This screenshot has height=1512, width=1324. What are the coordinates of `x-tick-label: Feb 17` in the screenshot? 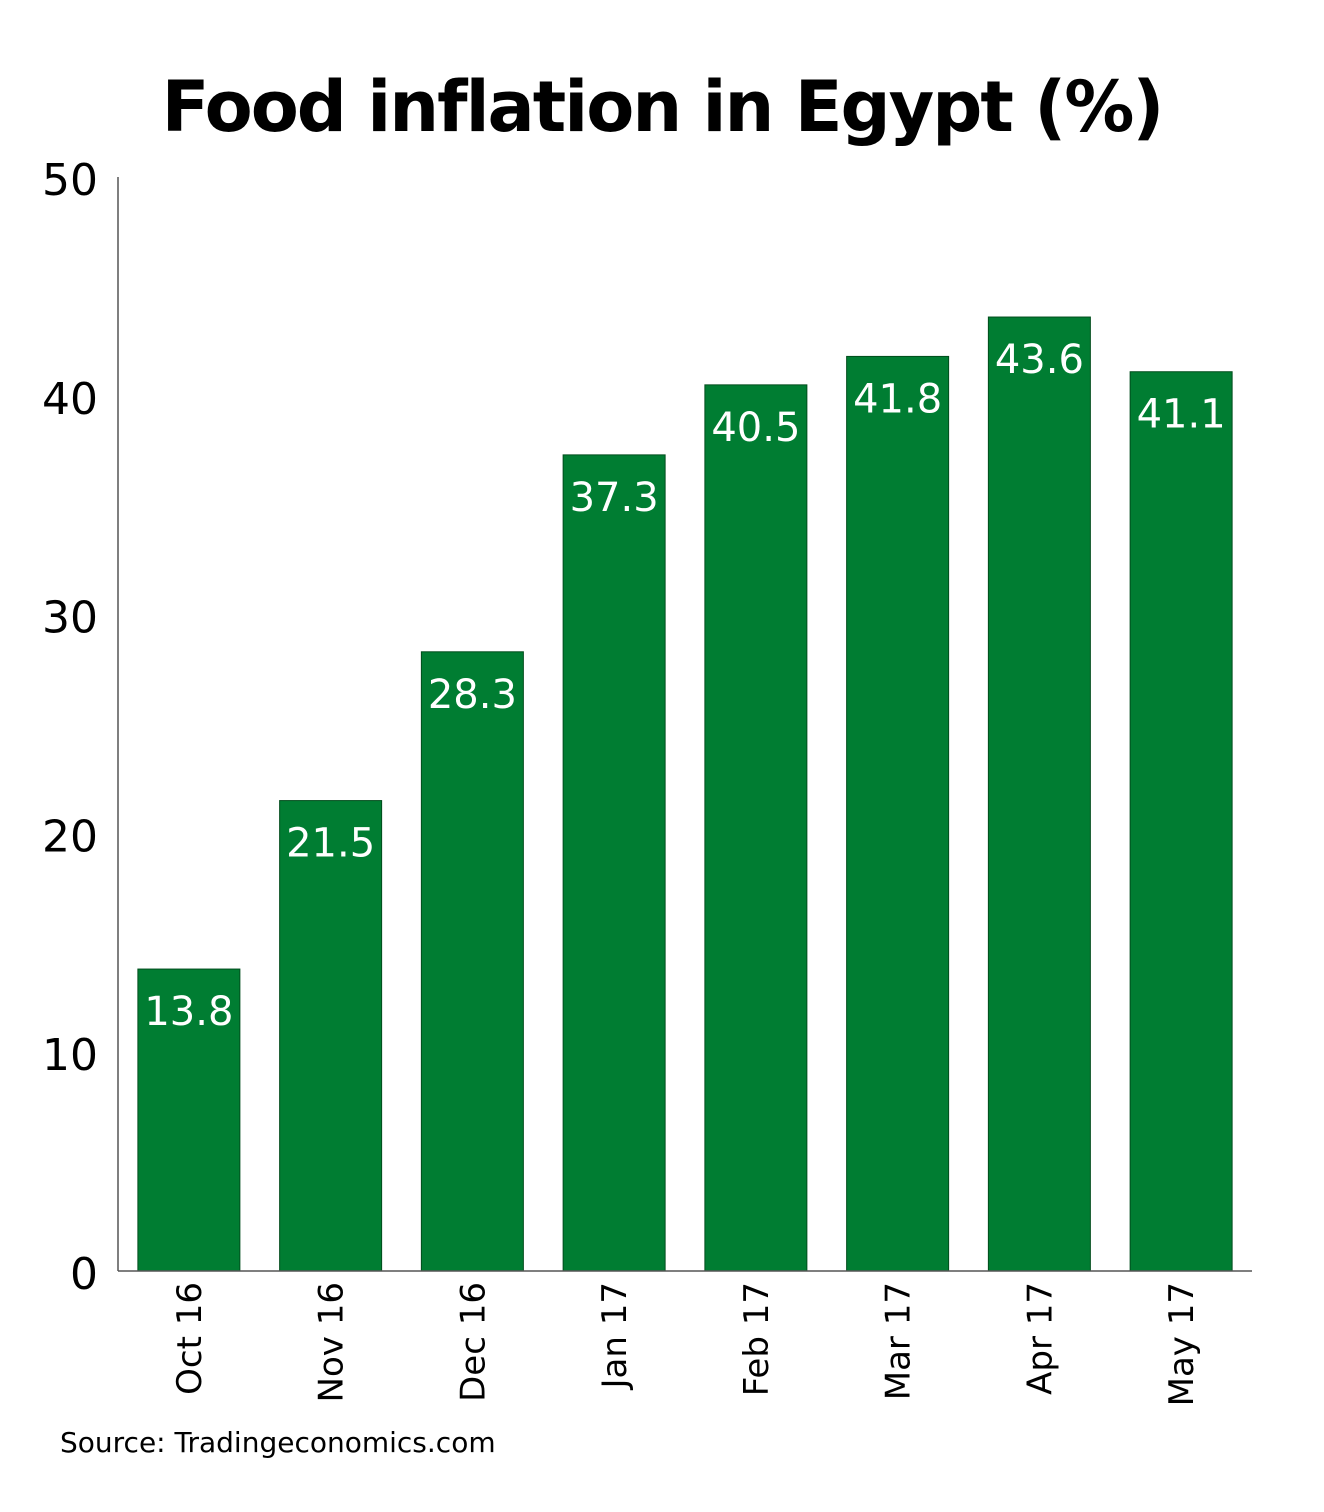 It's located at (757, 1339).